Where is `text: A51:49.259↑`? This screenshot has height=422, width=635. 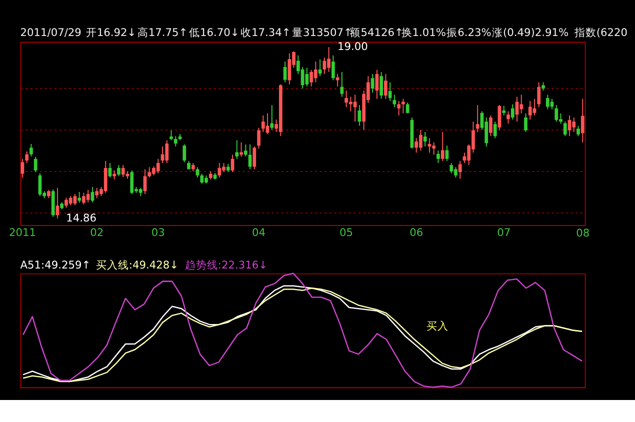
text: A51:49.259↑ is located at coordinates (55, 265).